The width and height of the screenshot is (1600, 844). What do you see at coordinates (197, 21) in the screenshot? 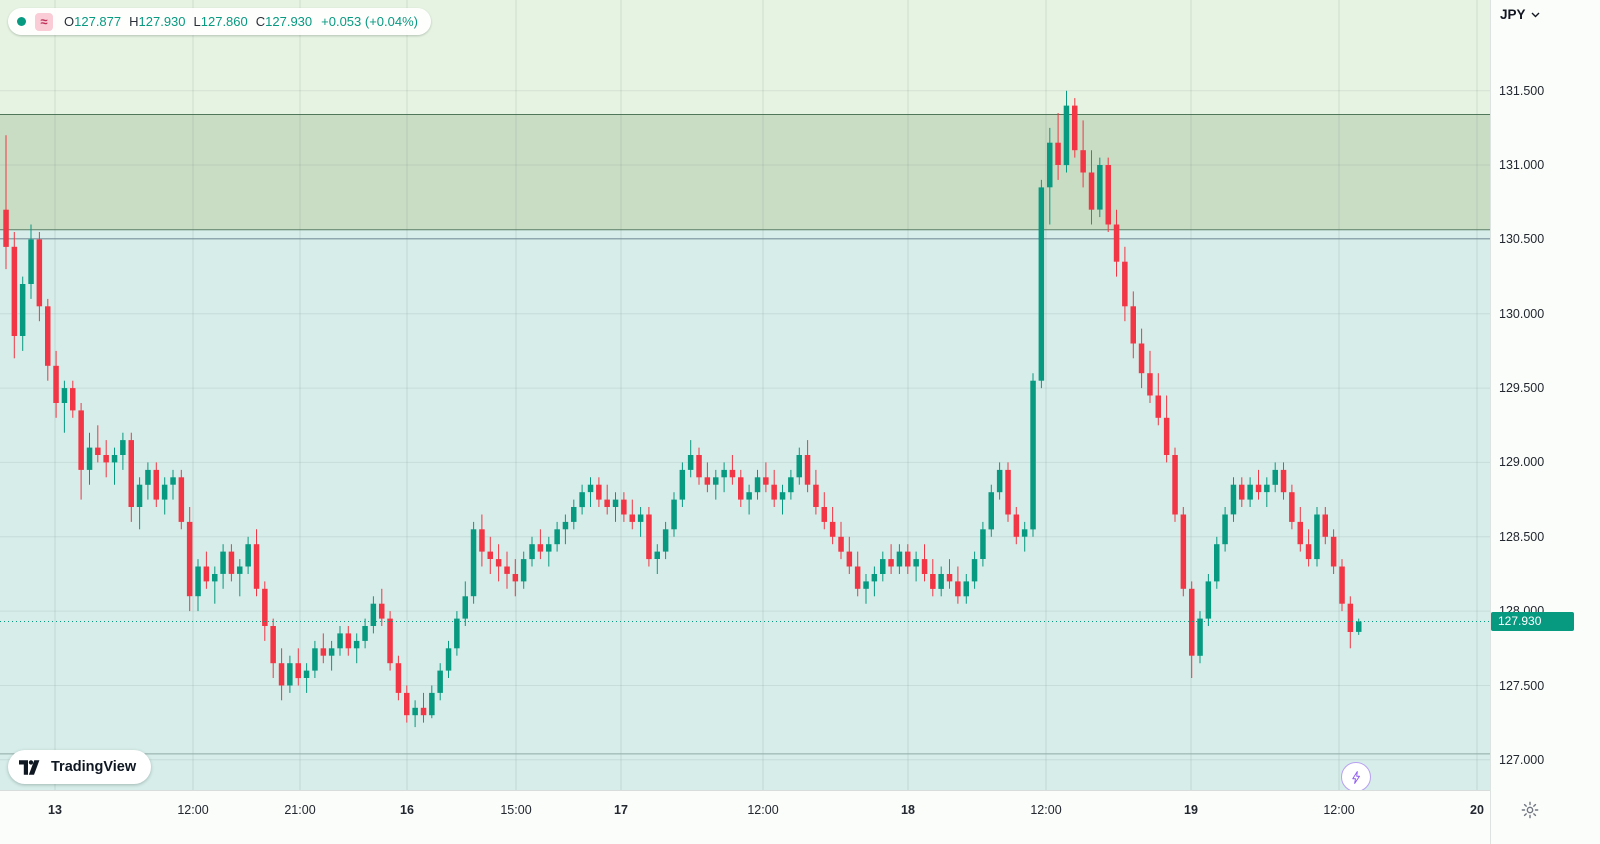
I see `low-label: L` at bounding box center [197, 21].